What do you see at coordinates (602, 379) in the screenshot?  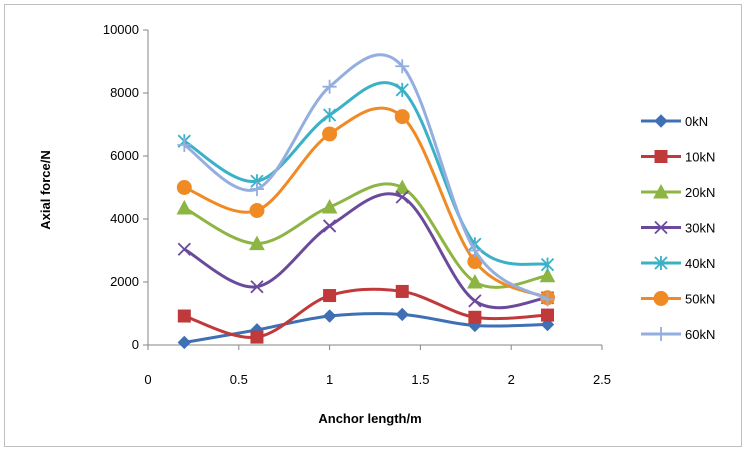 I see `x-tick-label: 2.5` at bounding box center [602, 379].